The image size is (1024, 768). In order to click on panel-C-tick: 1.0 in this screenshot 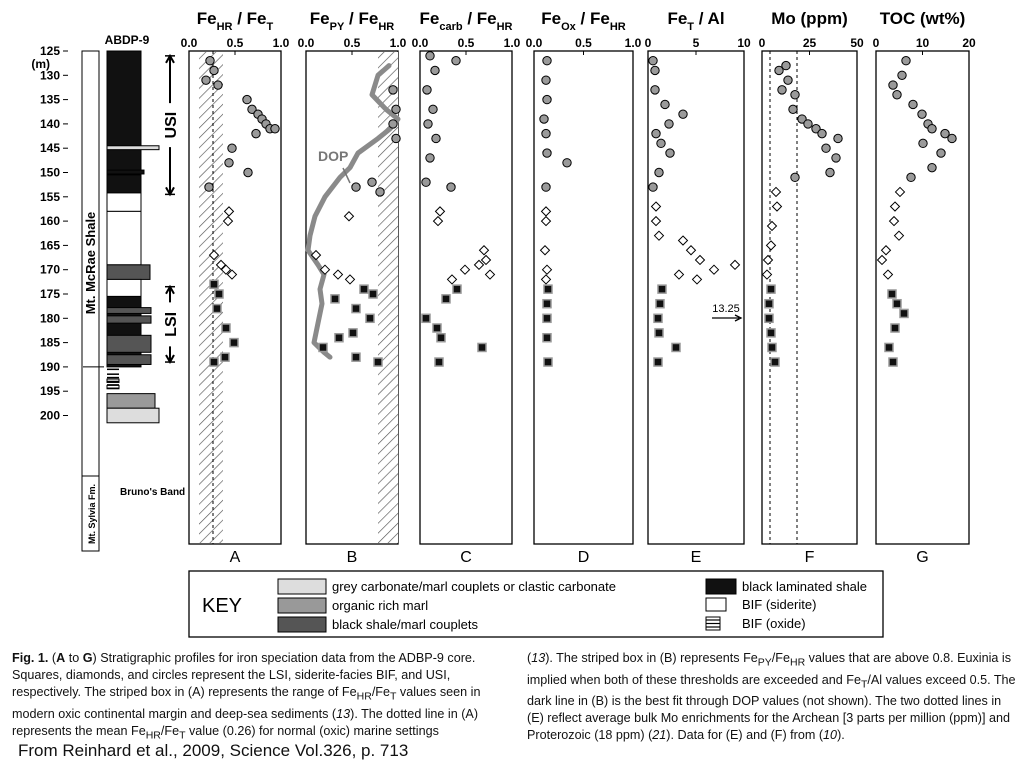, I will do `click(512, 43)`.